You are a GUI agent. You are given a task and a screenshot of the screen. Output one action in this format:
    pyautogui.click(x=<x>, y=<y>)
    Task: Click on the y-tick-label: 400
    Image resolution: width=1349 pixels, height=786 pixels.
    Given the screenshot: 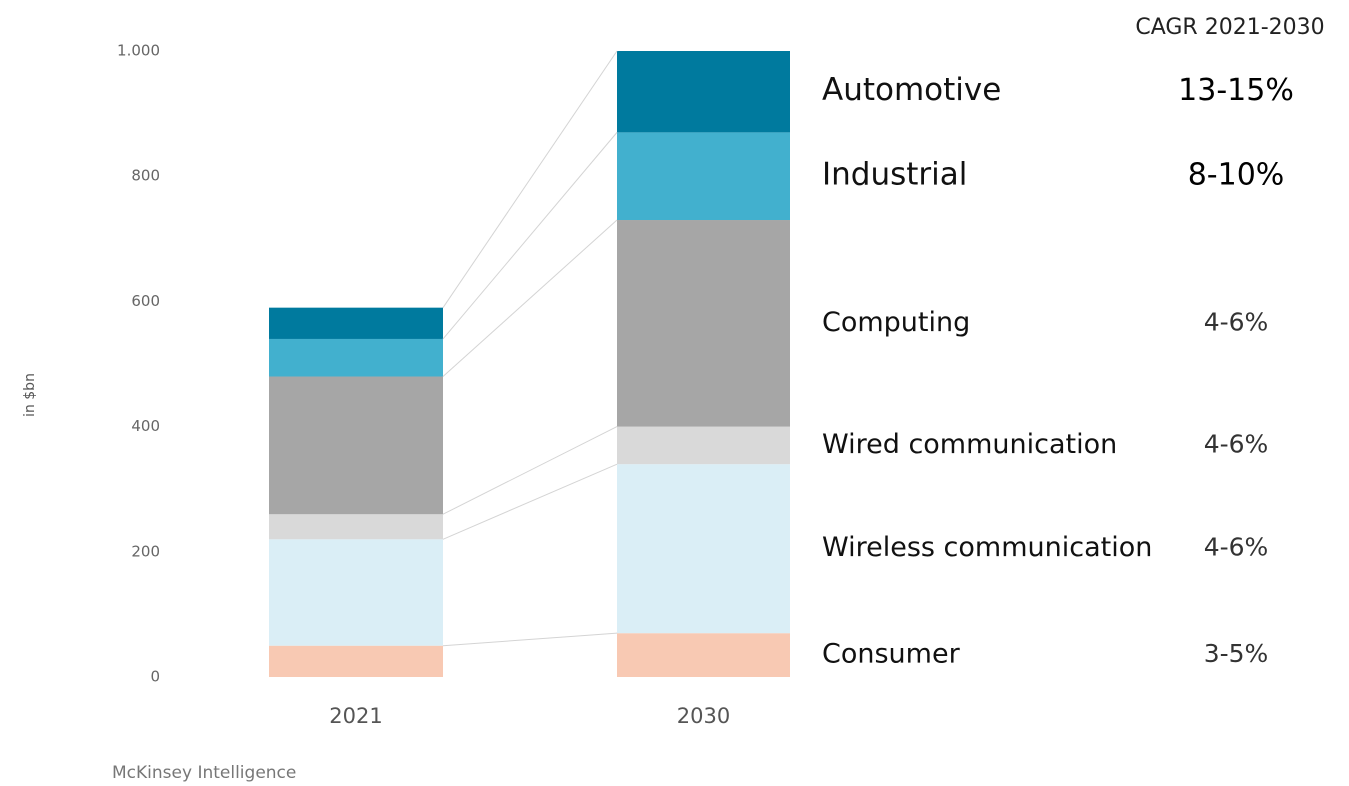 What is the action you would take?
    pyautogui.click(x=145, y=426)
    